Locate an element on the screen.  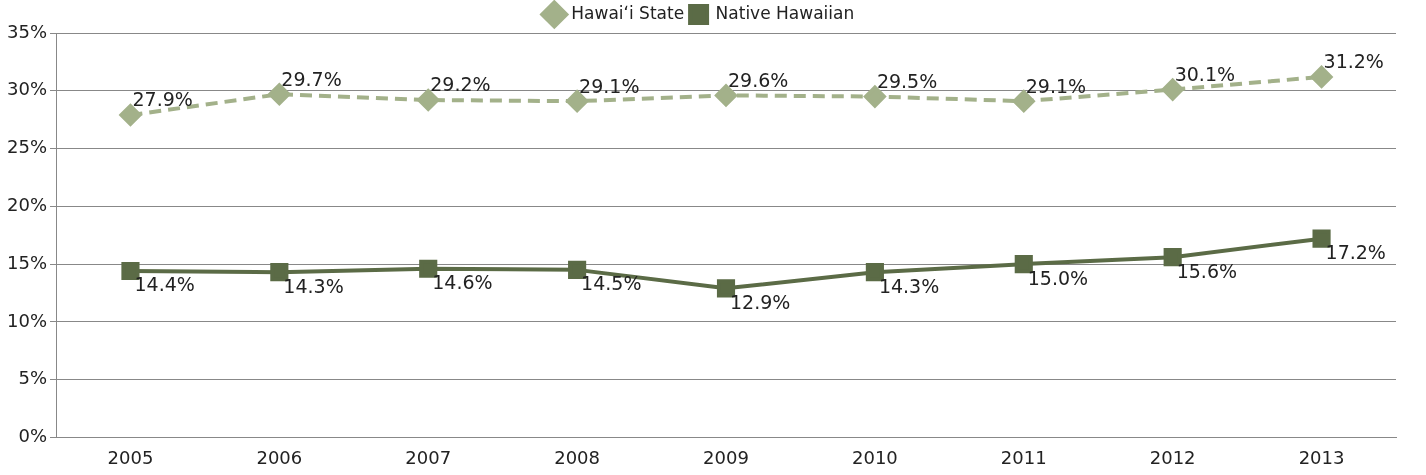
data-label: 31.2% is located at coordinates (1353, 61).